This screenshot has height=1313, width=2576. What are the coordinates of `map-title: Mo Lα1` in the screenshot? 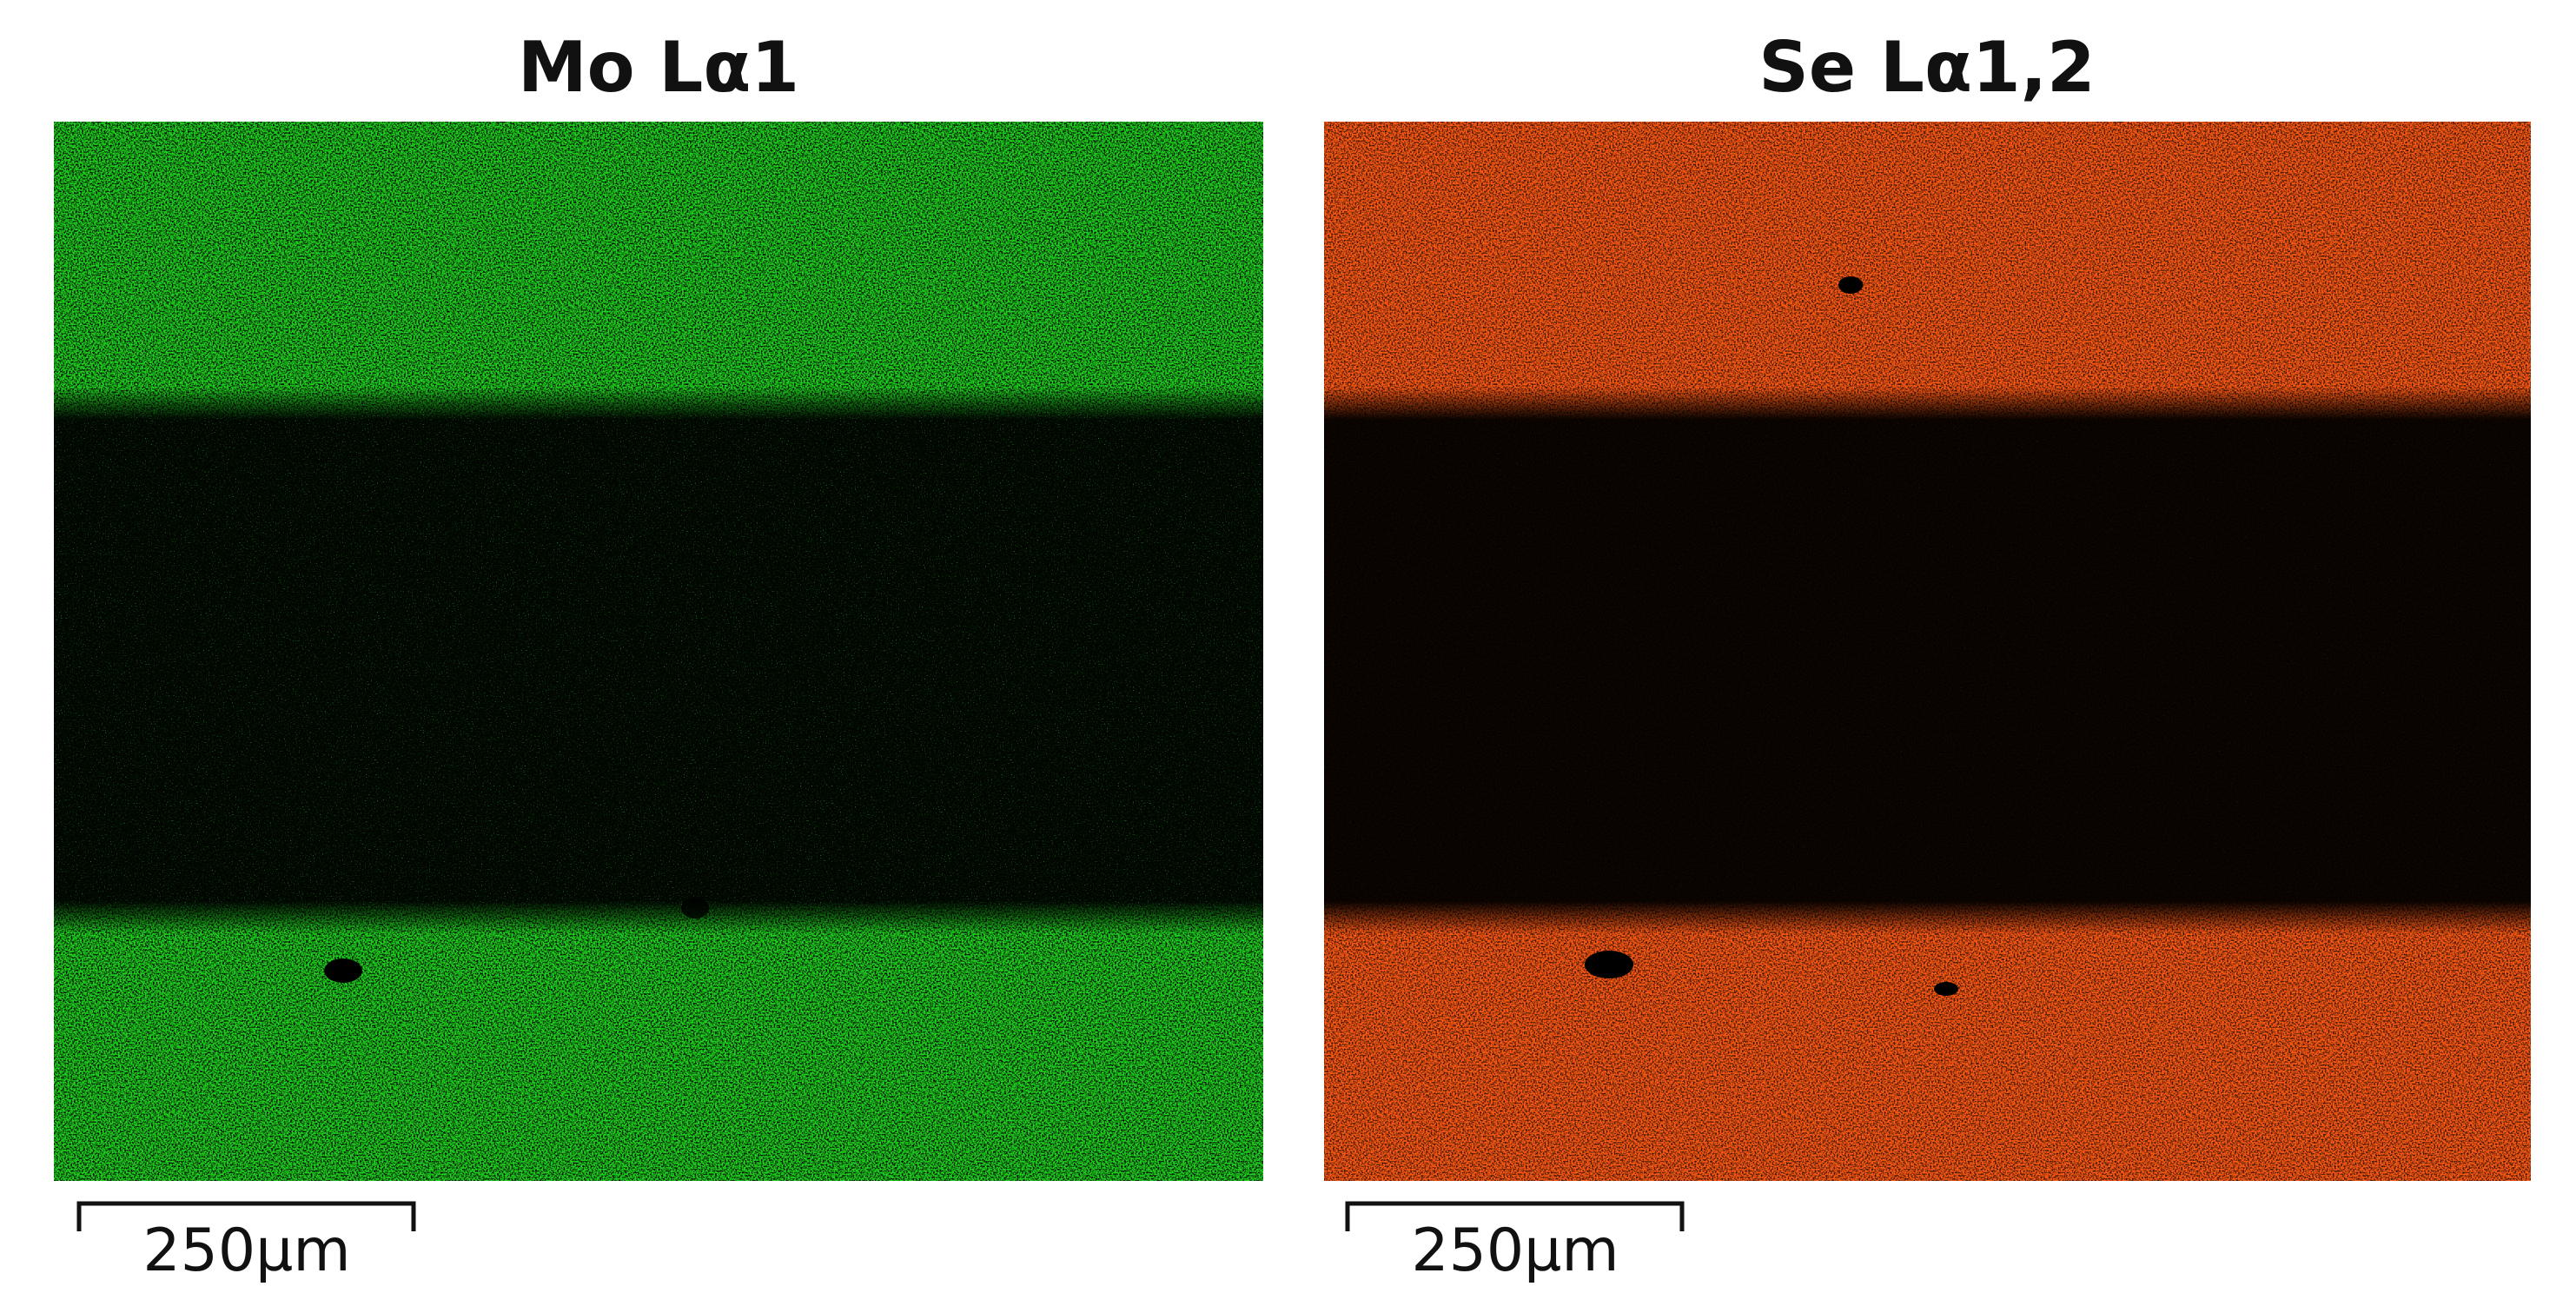 It's located at (658, 68).